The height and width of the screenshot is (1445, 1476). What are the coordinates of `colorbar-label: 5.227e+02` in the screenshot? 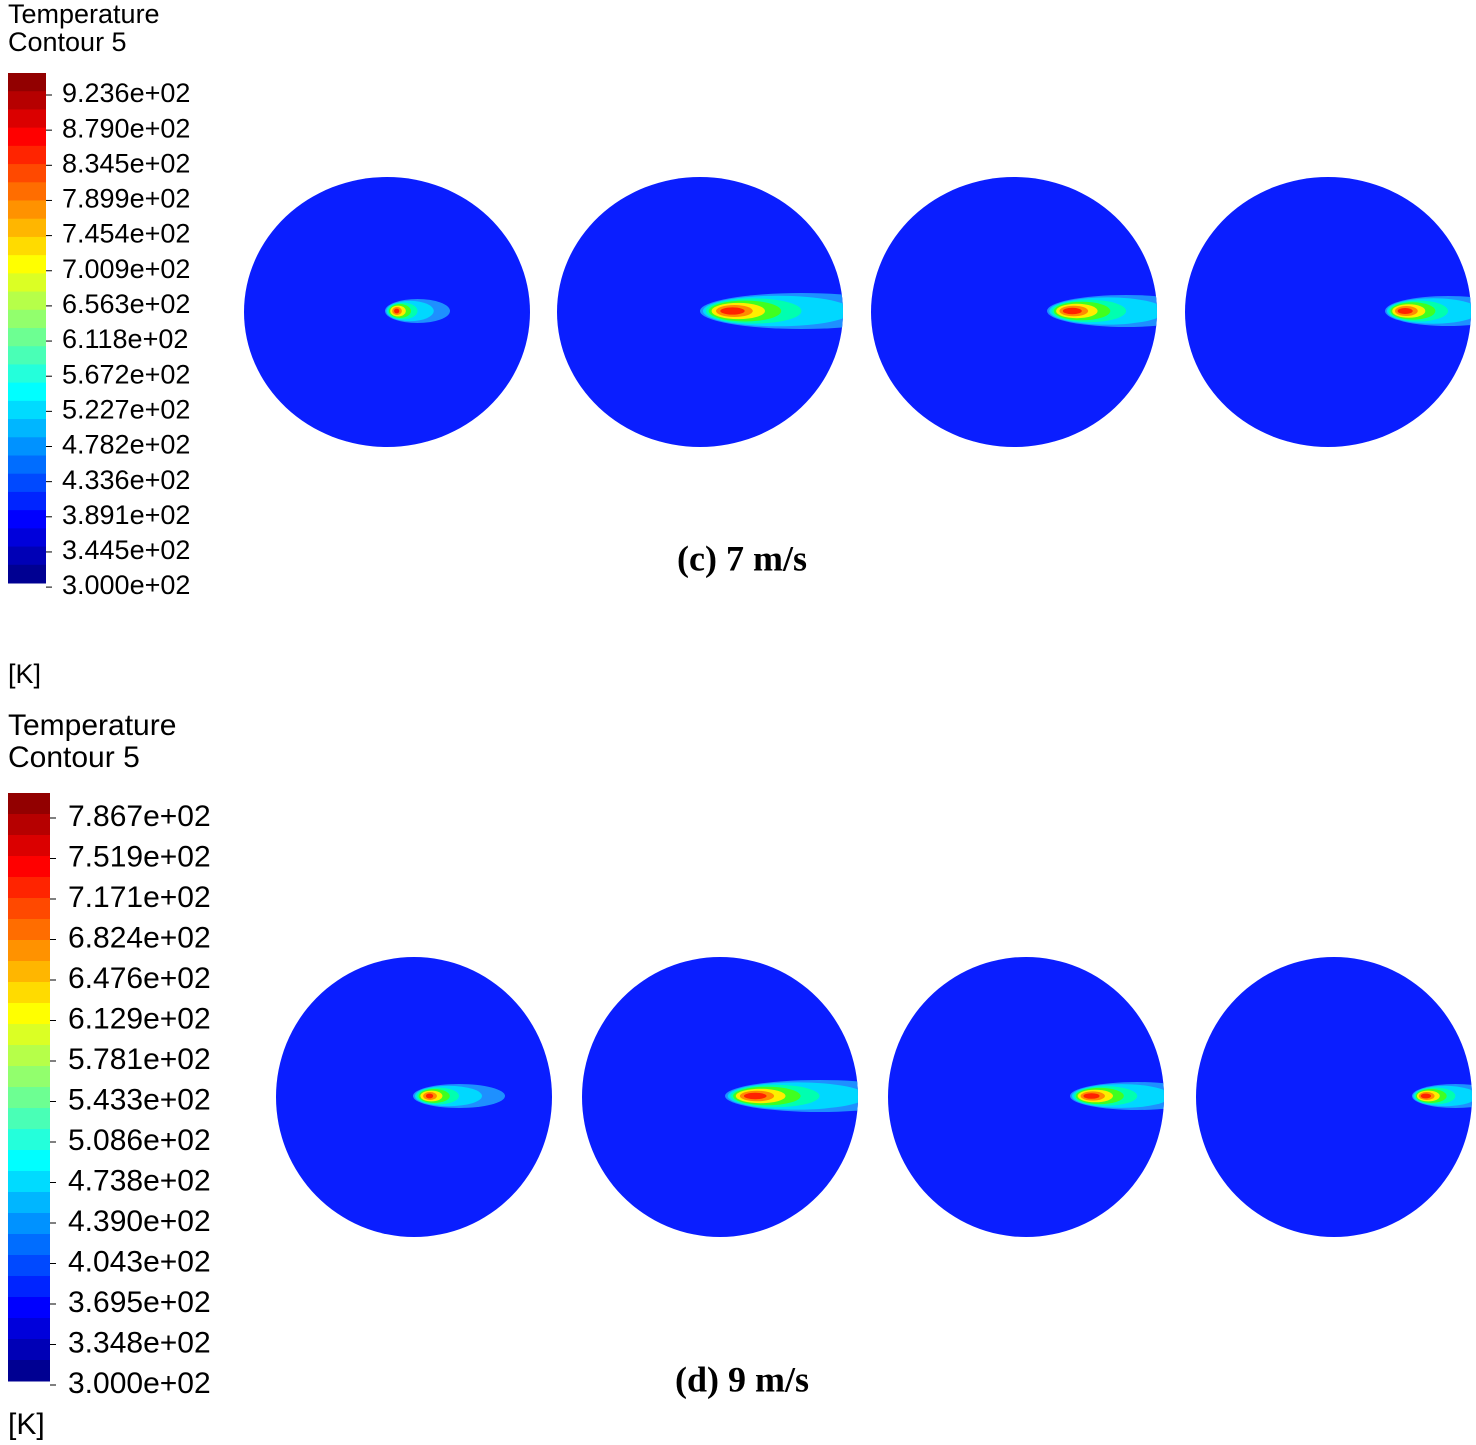 It's located at (126, 409).